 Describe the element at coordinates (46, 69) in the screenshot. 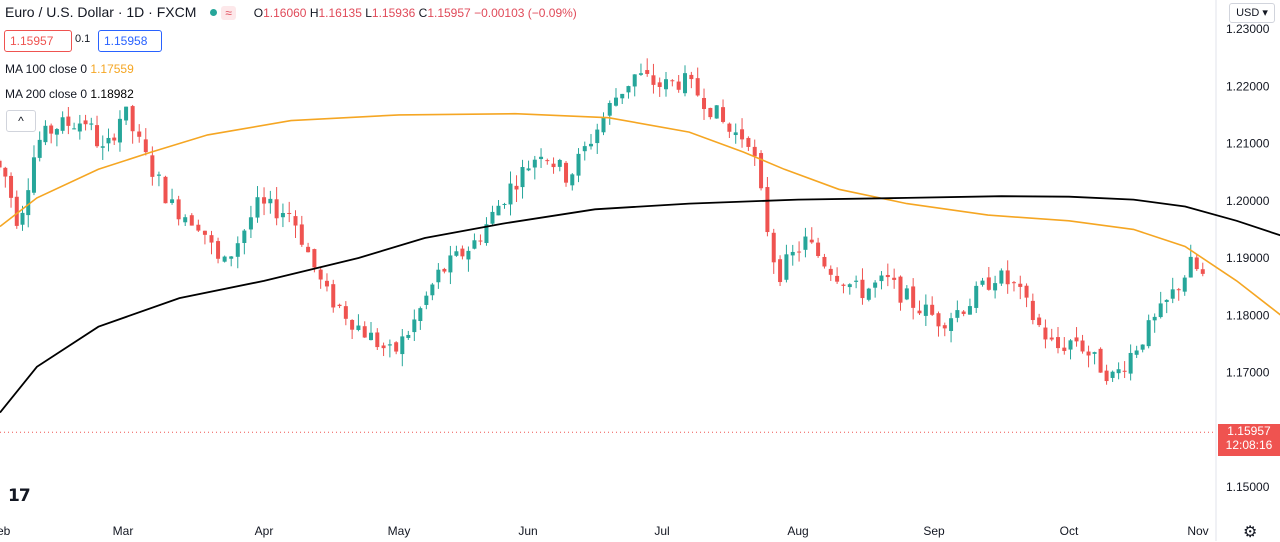

I see `ma100-label: MA 100 close 0` at that location.